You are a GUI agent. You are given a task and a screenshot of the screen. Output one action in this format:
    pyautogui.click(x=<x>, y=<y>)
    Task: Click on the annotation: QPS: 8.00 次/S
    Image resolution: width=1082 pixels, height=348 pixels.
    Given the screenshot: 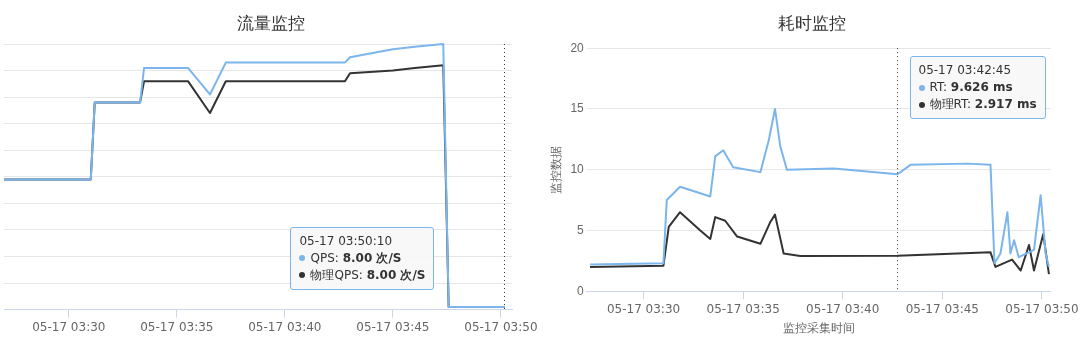 What is the action you would take?
    pyautogui.click(x=356, y=258)
    